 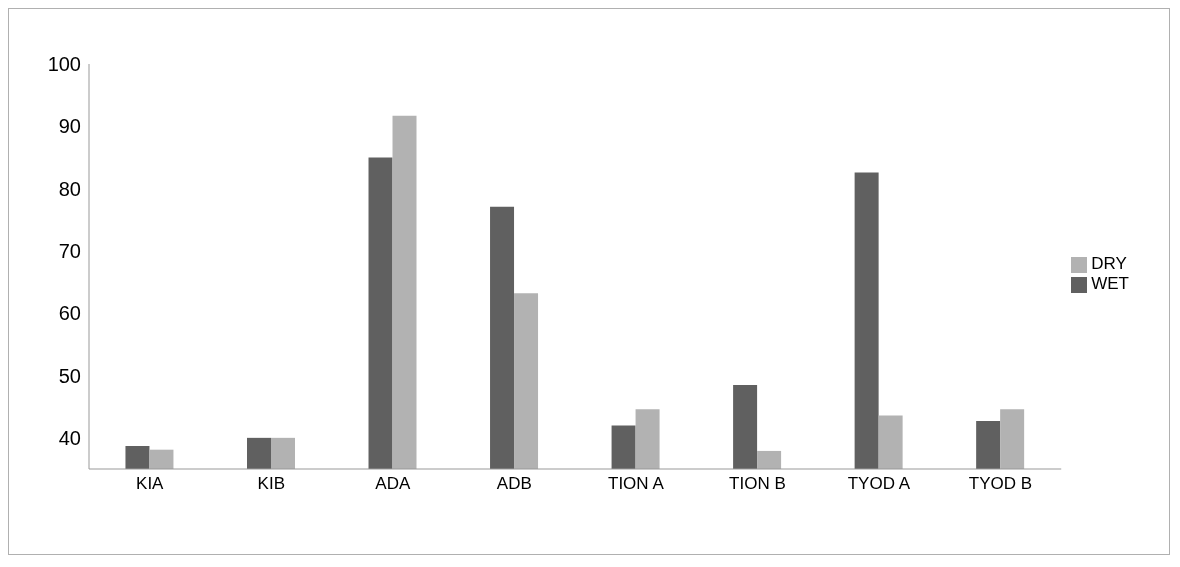 I want to click on x-tick-label: TION A, so click(x=636, y=484).